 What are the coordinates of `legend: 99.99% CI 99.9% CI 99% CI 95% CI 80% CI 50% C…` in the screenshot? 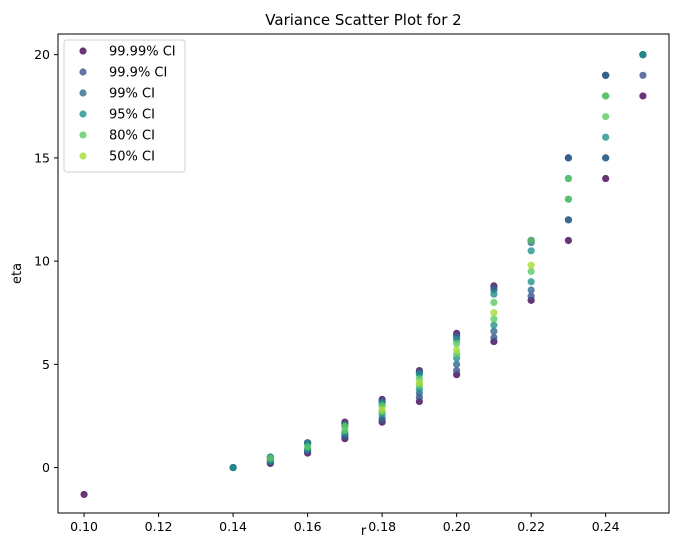 It's located at (124, 106).